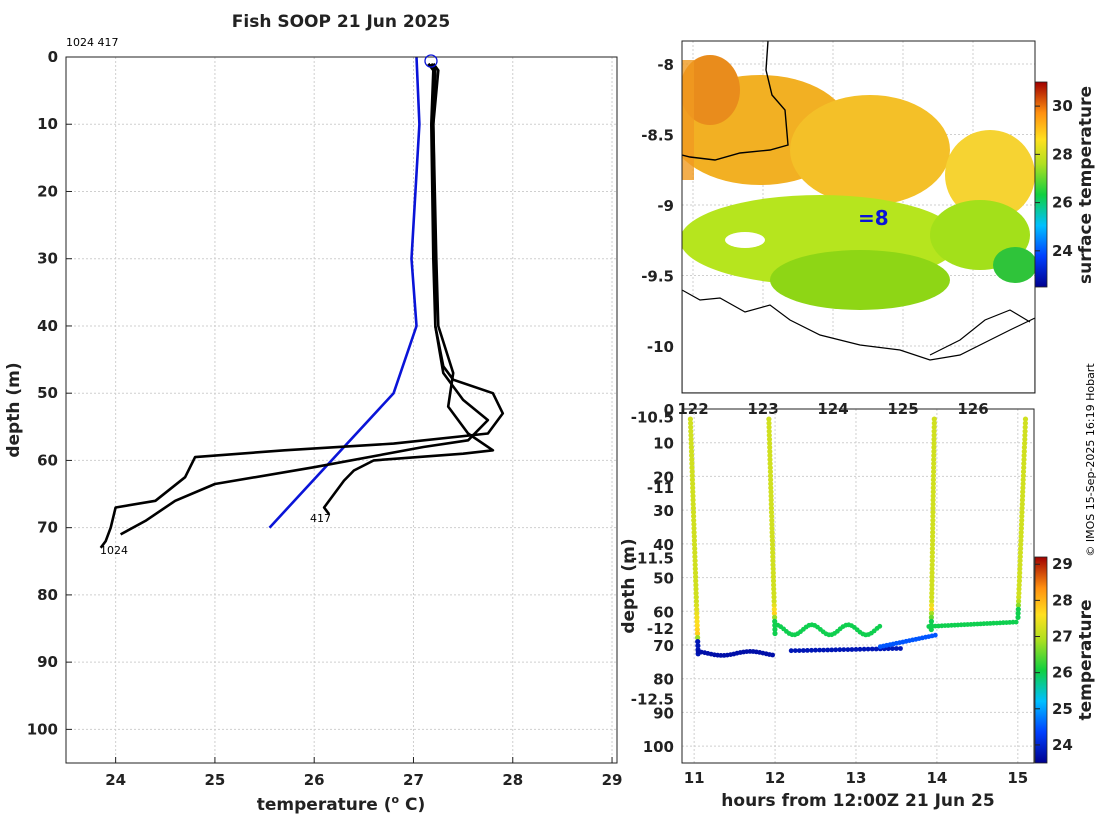  I want to click on series-line-climatology, so click(344, 292).